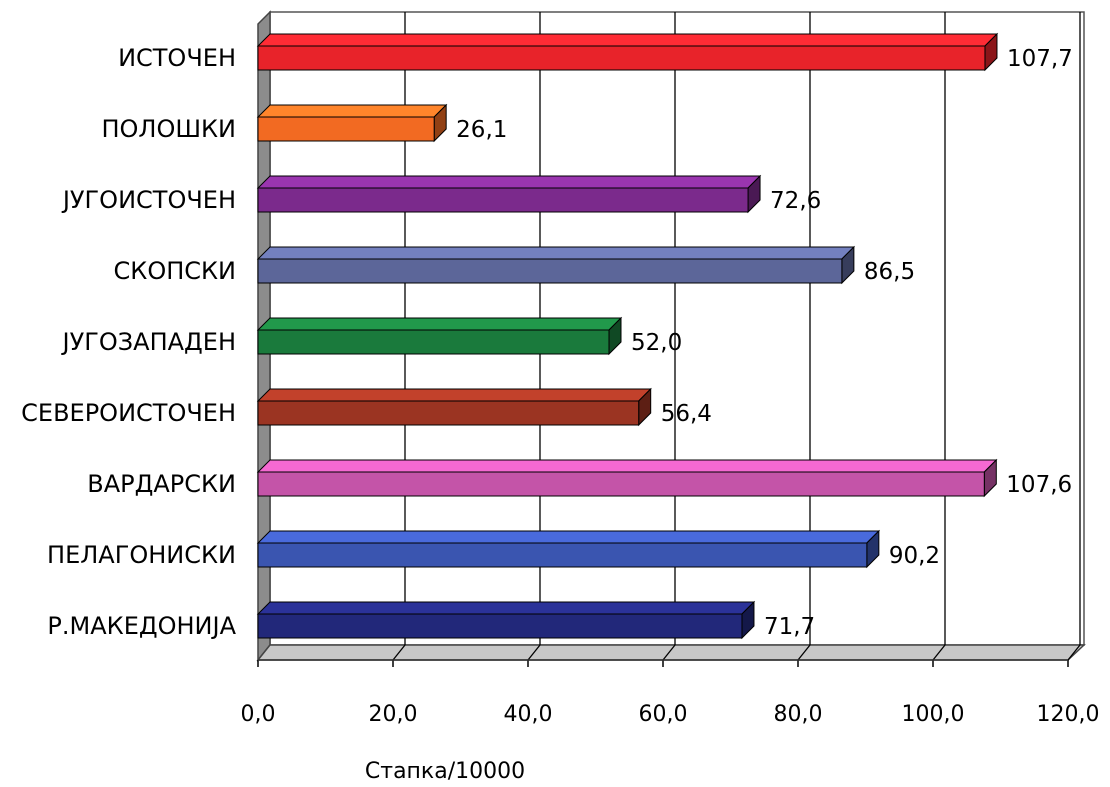  I want to click on category-label: ЈУГОИСТОЧЕН, so click(148, 200).